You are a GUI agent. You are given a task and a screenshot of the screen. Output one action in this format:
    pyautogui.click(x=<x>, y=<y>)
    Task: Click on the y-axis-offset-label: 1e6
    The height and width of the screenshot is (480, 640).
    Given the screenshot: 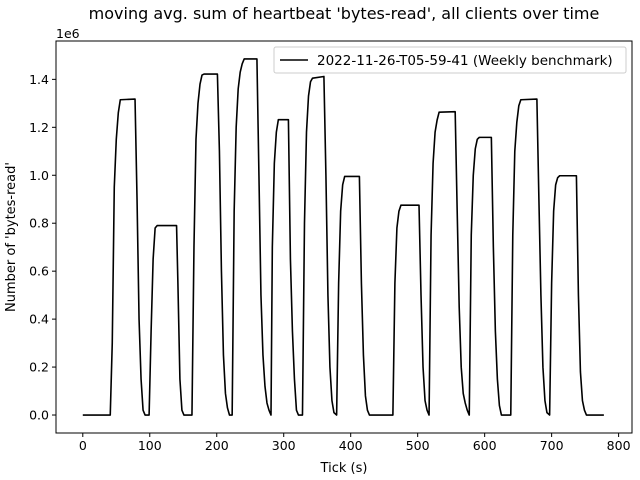 What is the action you would take?
    pyautogui.click(x=68, y=33)
    